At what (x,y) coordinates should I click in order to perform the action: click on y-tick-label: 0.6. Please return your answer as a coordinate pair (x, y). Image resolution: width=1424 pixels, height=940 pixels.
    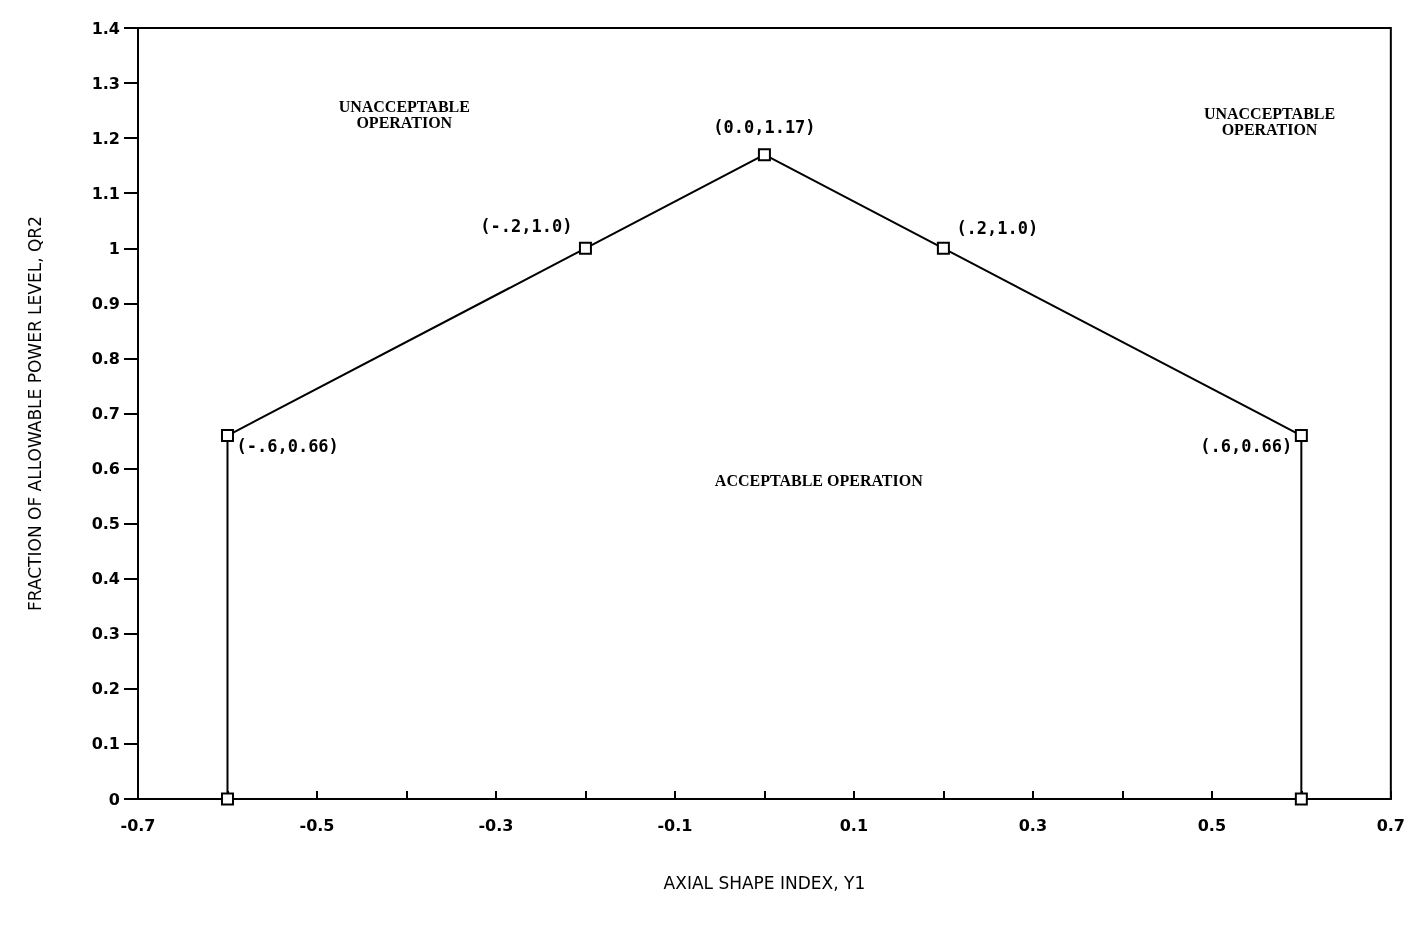
    Looking at the image, I should click on (105, 469).